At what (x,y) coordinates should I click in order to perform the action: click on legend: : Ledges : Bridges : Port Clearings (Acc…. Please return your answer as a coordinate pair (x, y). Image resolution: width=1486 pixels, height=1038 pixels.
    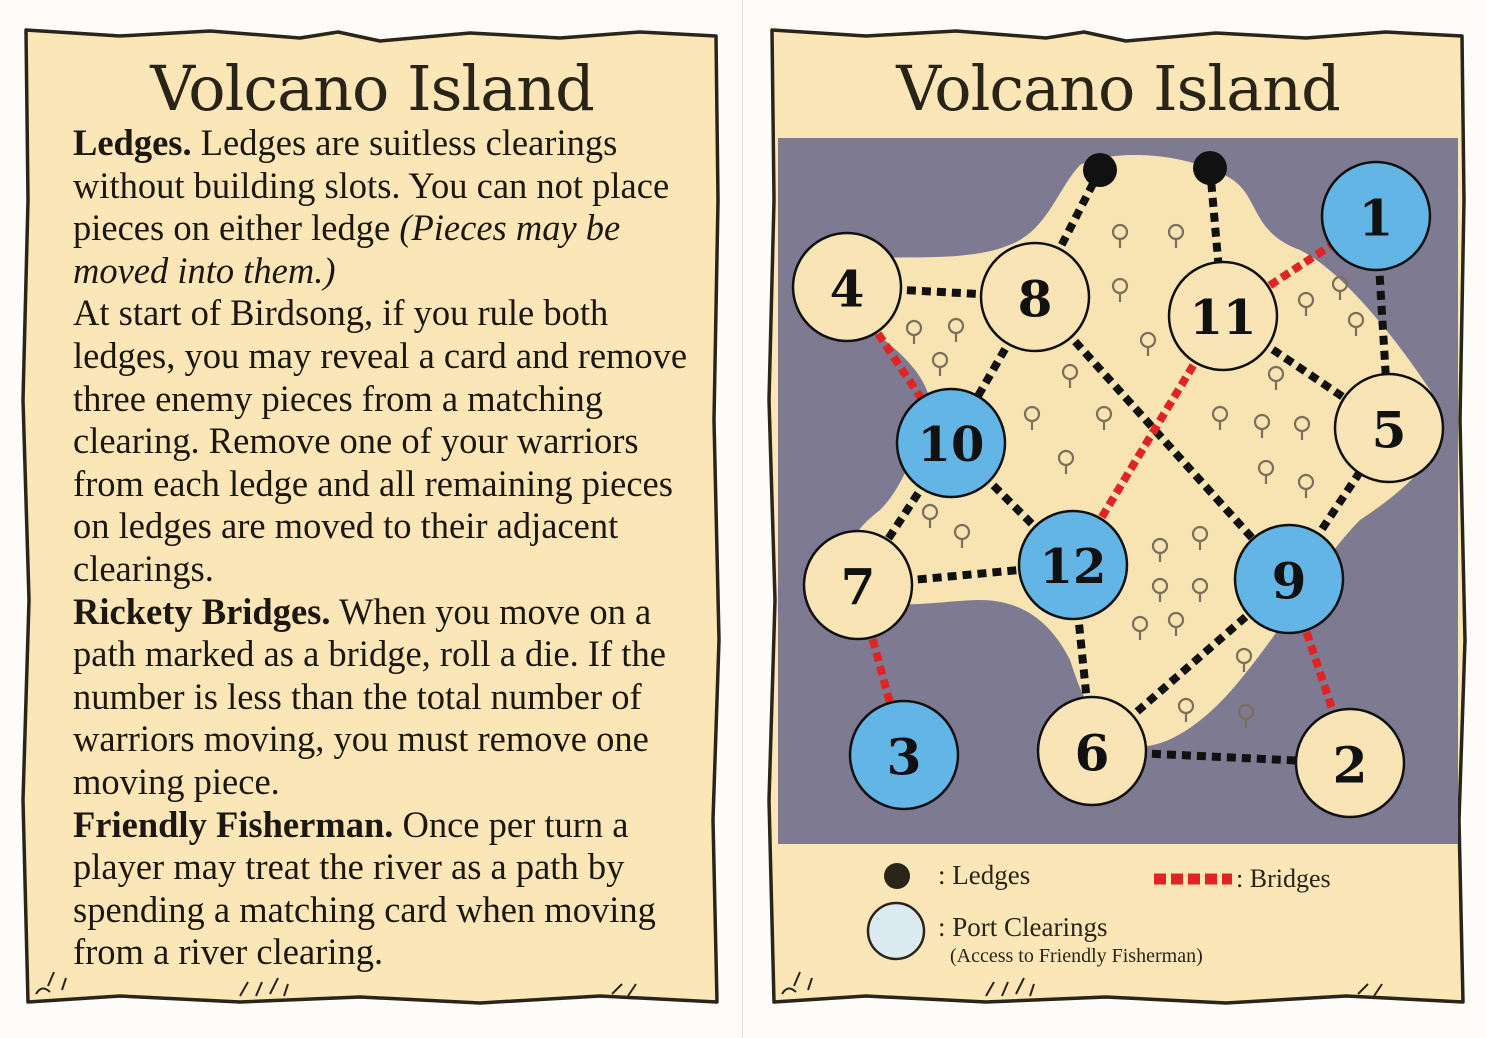
    Looking at the image, I should click on (1098, 913).